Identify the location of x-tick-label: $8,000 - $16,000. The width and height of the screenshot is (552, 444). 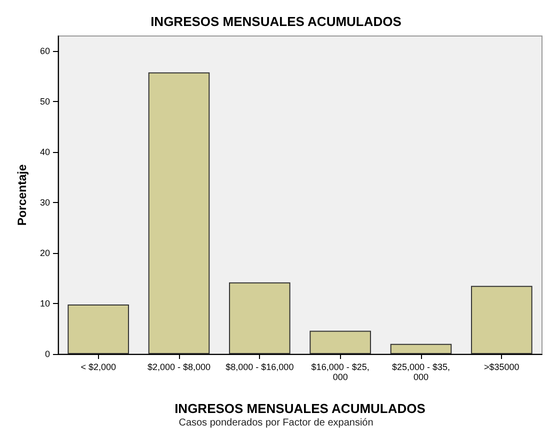
(260, 367).